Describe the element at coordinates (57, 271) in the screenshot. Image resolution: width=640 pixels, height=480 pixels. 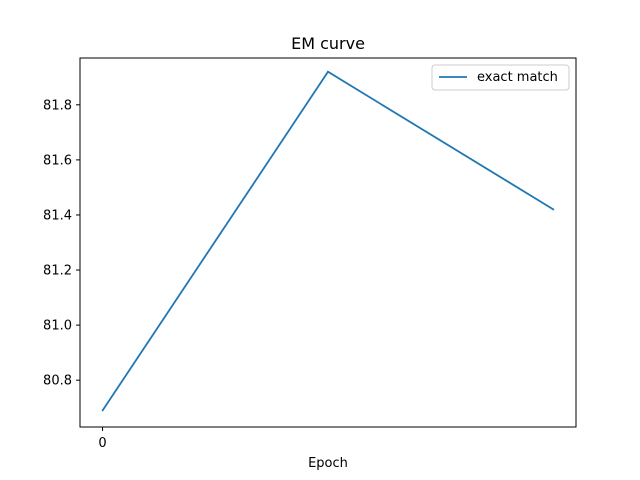
I see `y-tick-label: 81.2` at that location.